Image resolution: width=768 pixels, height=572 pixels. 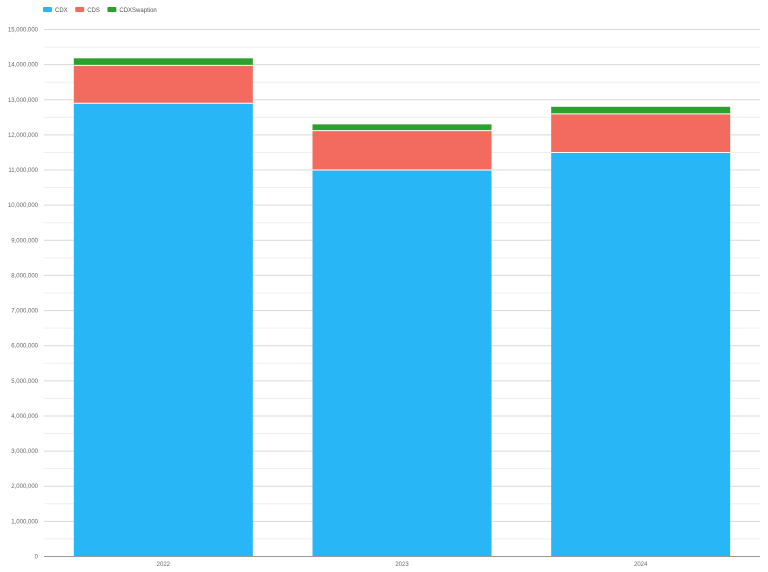 I want to click on x-axis: 2022 2023 2024, so click(x=402, y=562).